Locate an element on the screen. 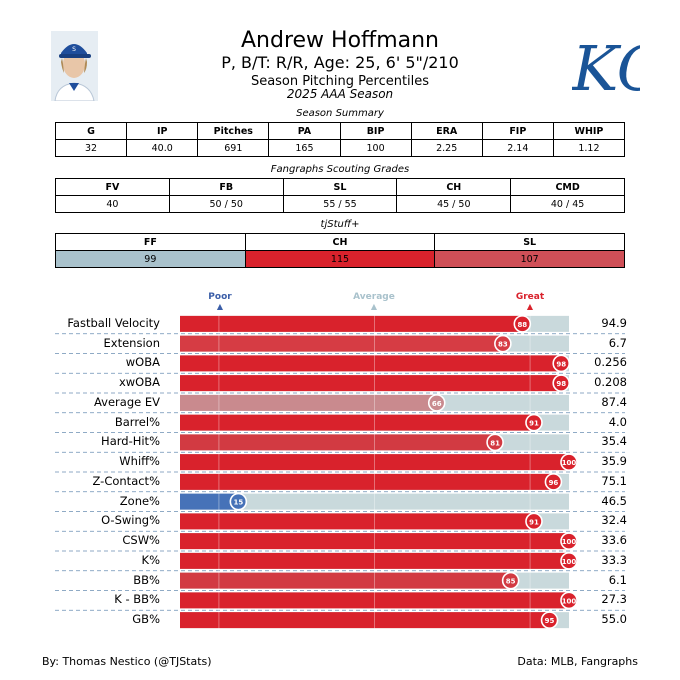 The height and width of the screenshot is (680, 680). summary-value-cell: 1.12 is located at coordinates (589, 148).